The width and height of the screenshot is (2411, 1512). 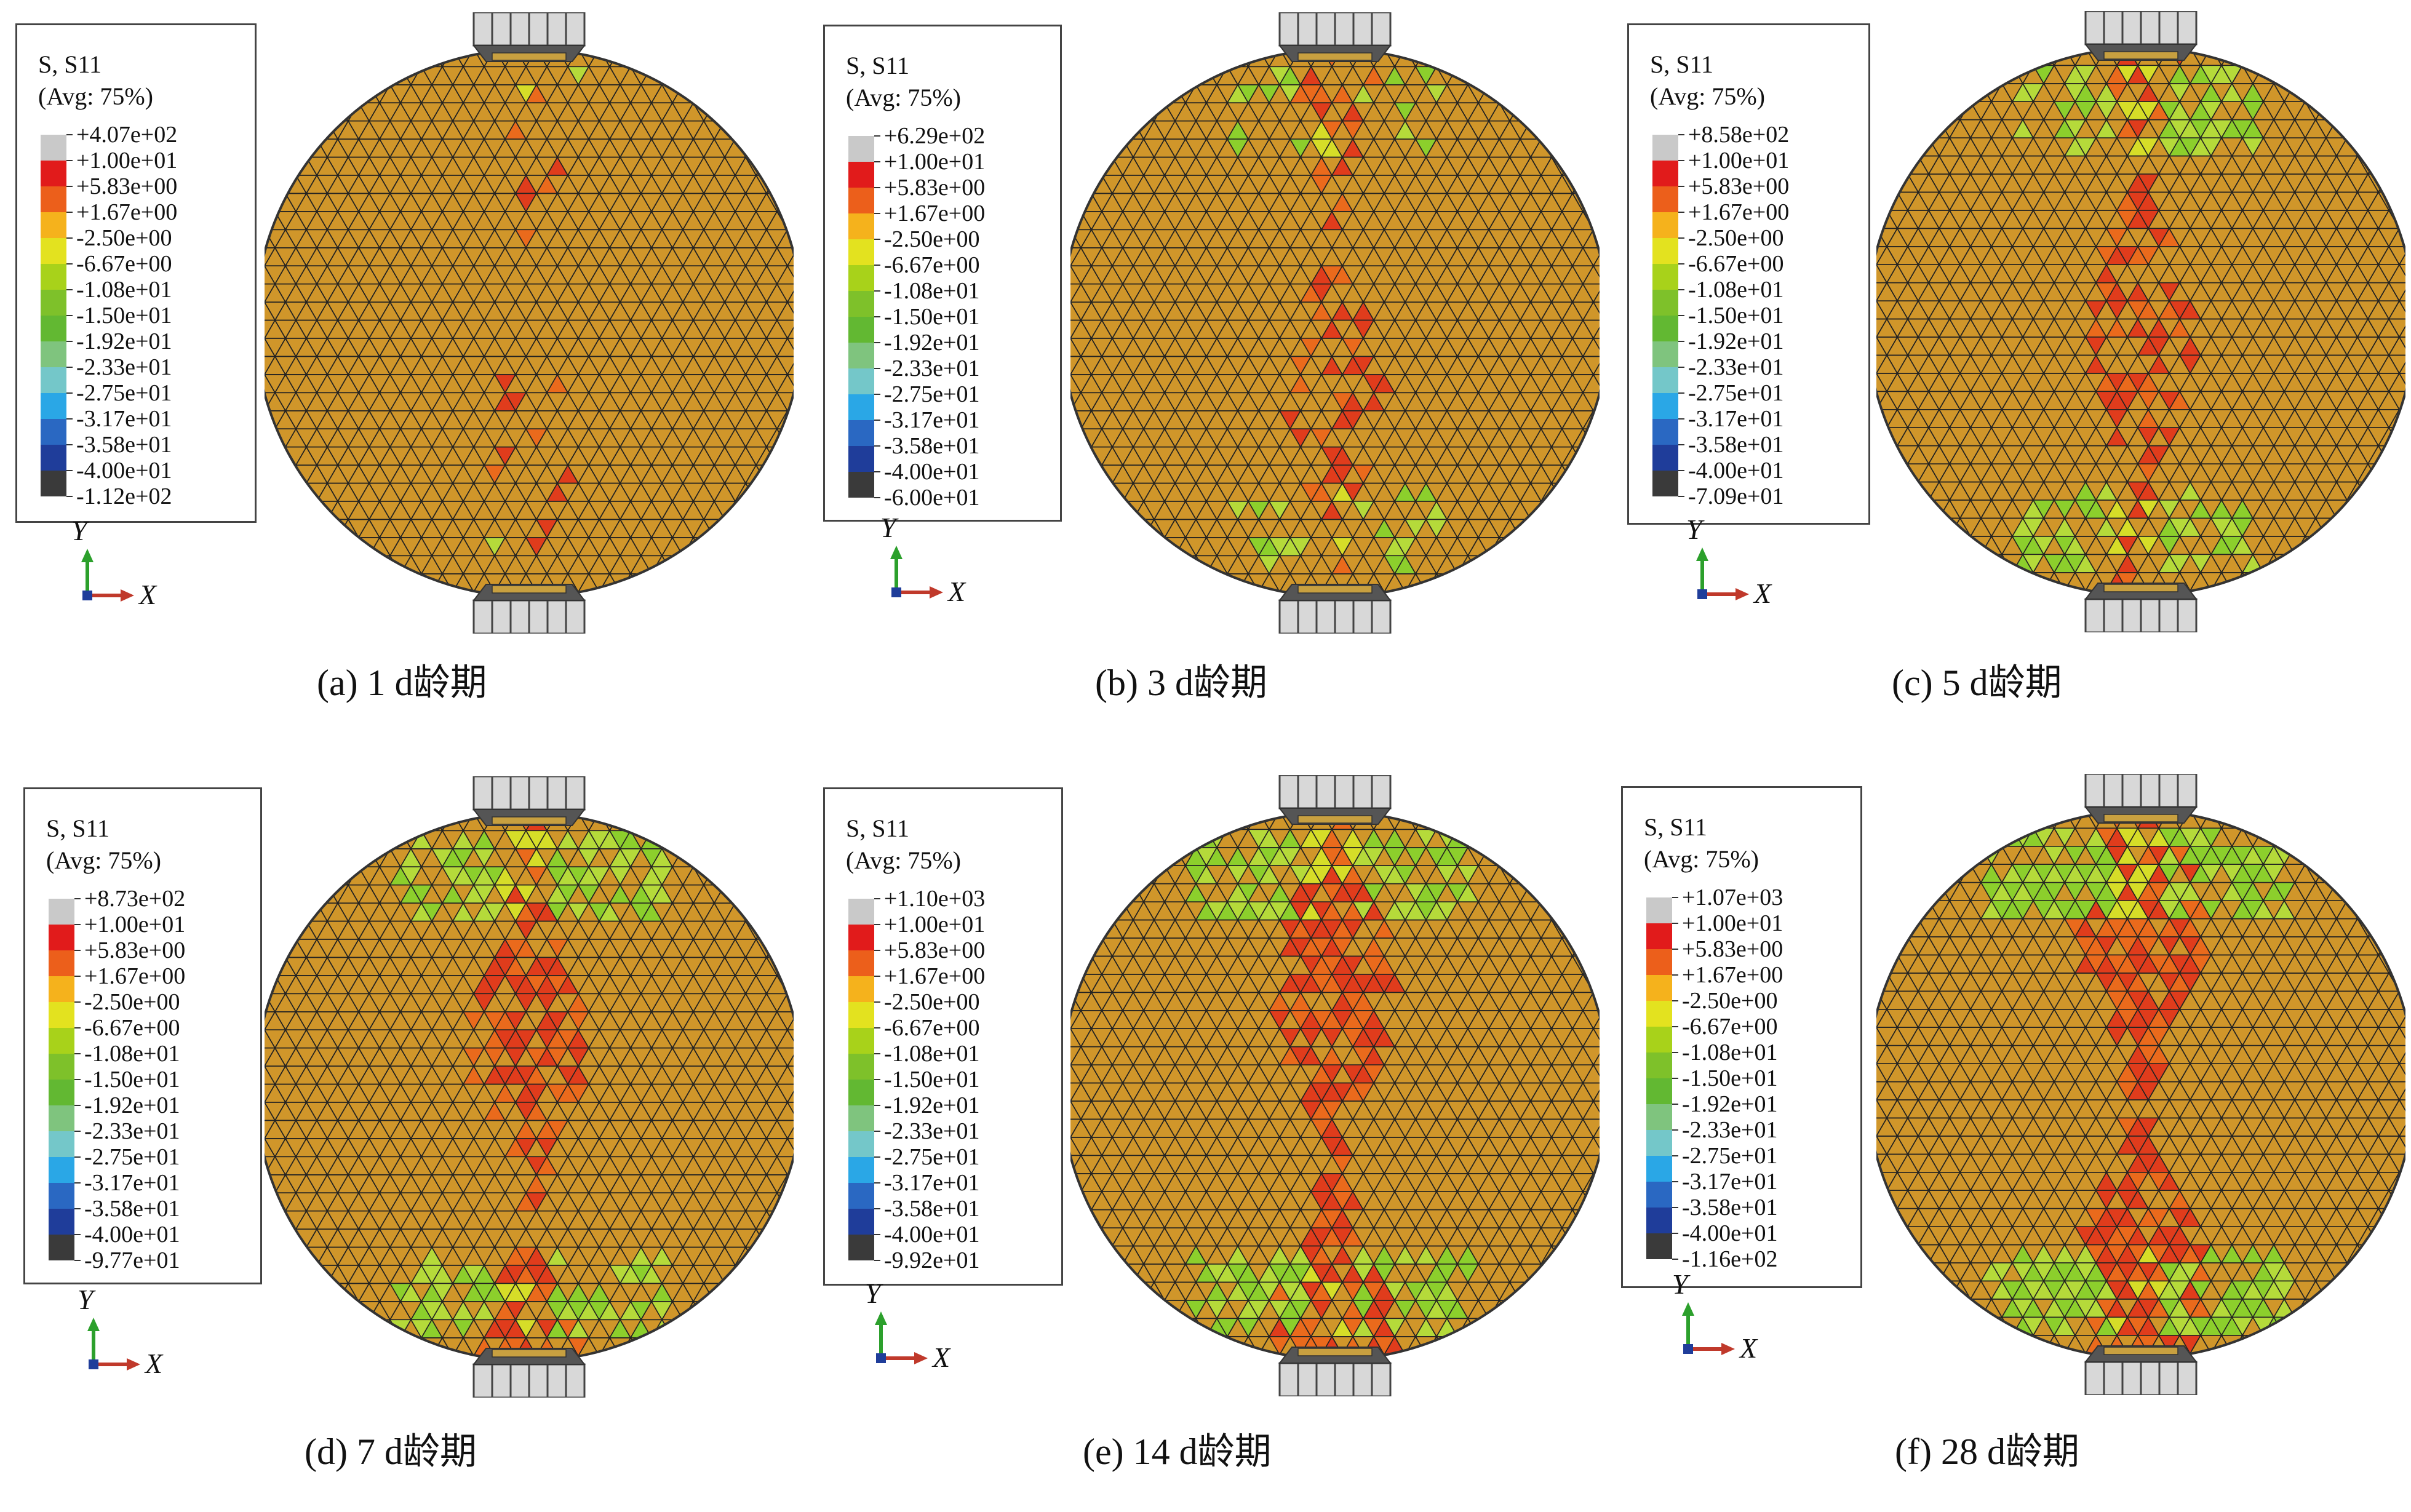 What do you see at coordinates (1729, 1155) in the screenshot?
I see `legend-value: -2.75e+01` at bounding box center [1729, 1155].